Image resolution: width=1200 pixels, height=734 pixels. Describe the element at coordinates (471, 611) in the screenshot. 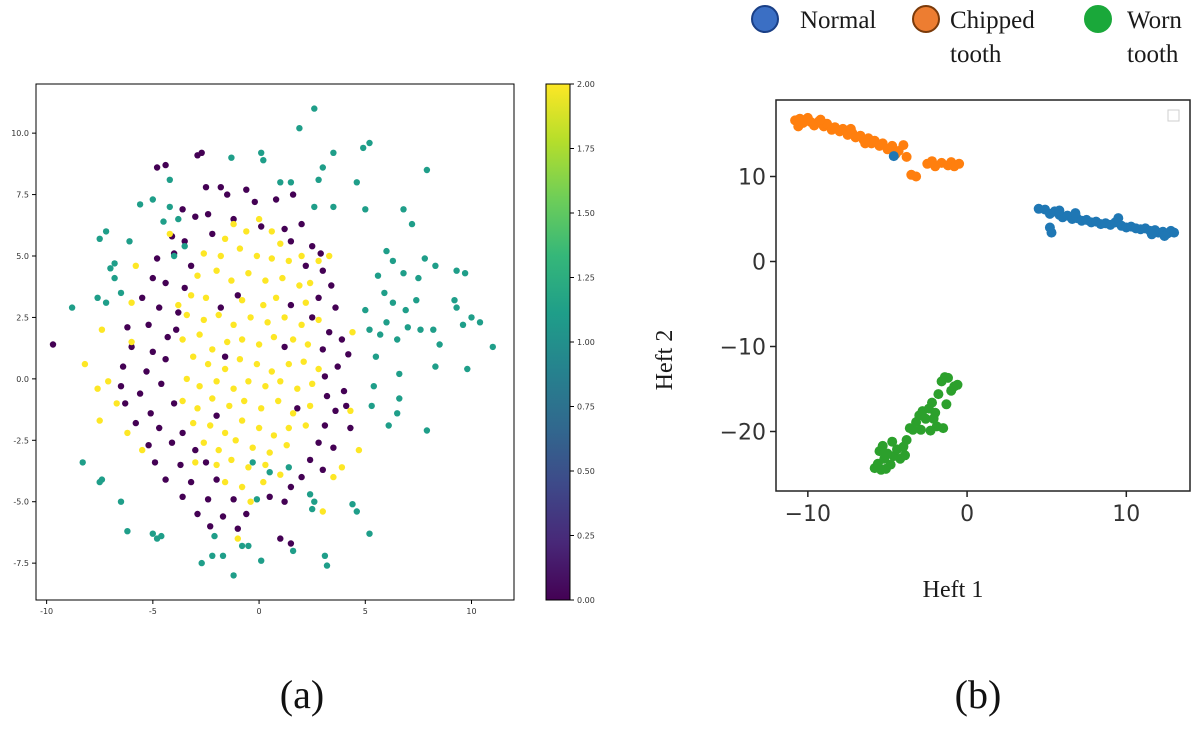

I see `panel-a-x-tick-label: 10` at that location.